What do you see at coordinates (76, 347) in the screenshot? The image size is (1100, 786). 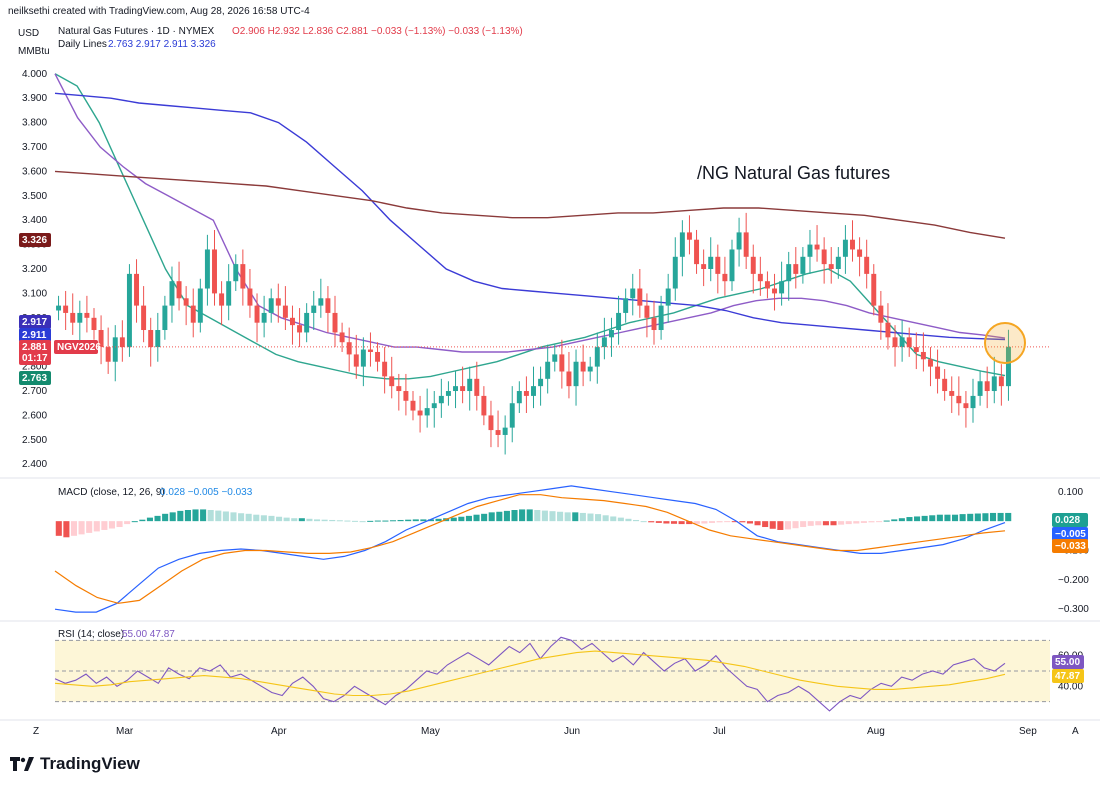 I see `symbol-badge` at bounding box center [76, 347].